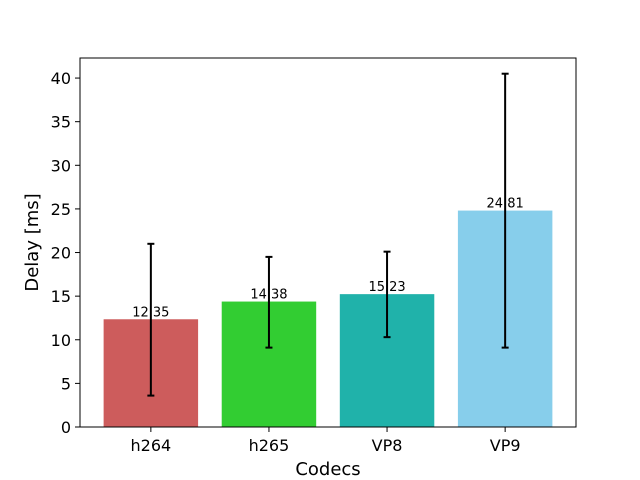 Image resolution: width=640 pixels, height=480 pixels. I want to click on x-tick-label-h264: h264, so click(151, 445).